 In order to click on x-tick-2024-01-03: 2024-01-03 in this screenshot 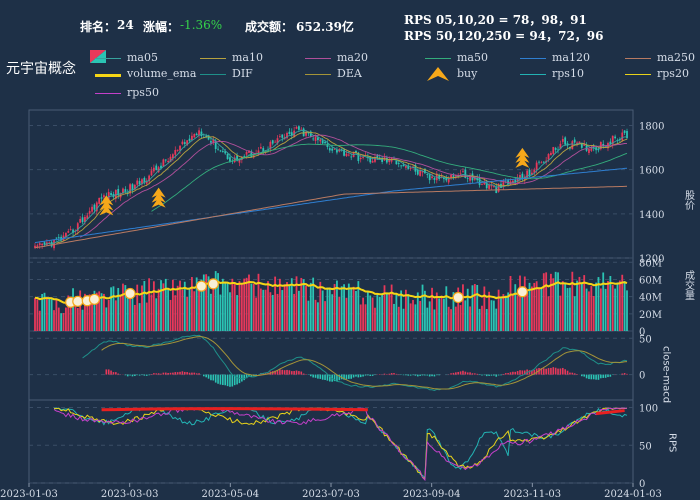, I will do `click(633, 494)`.